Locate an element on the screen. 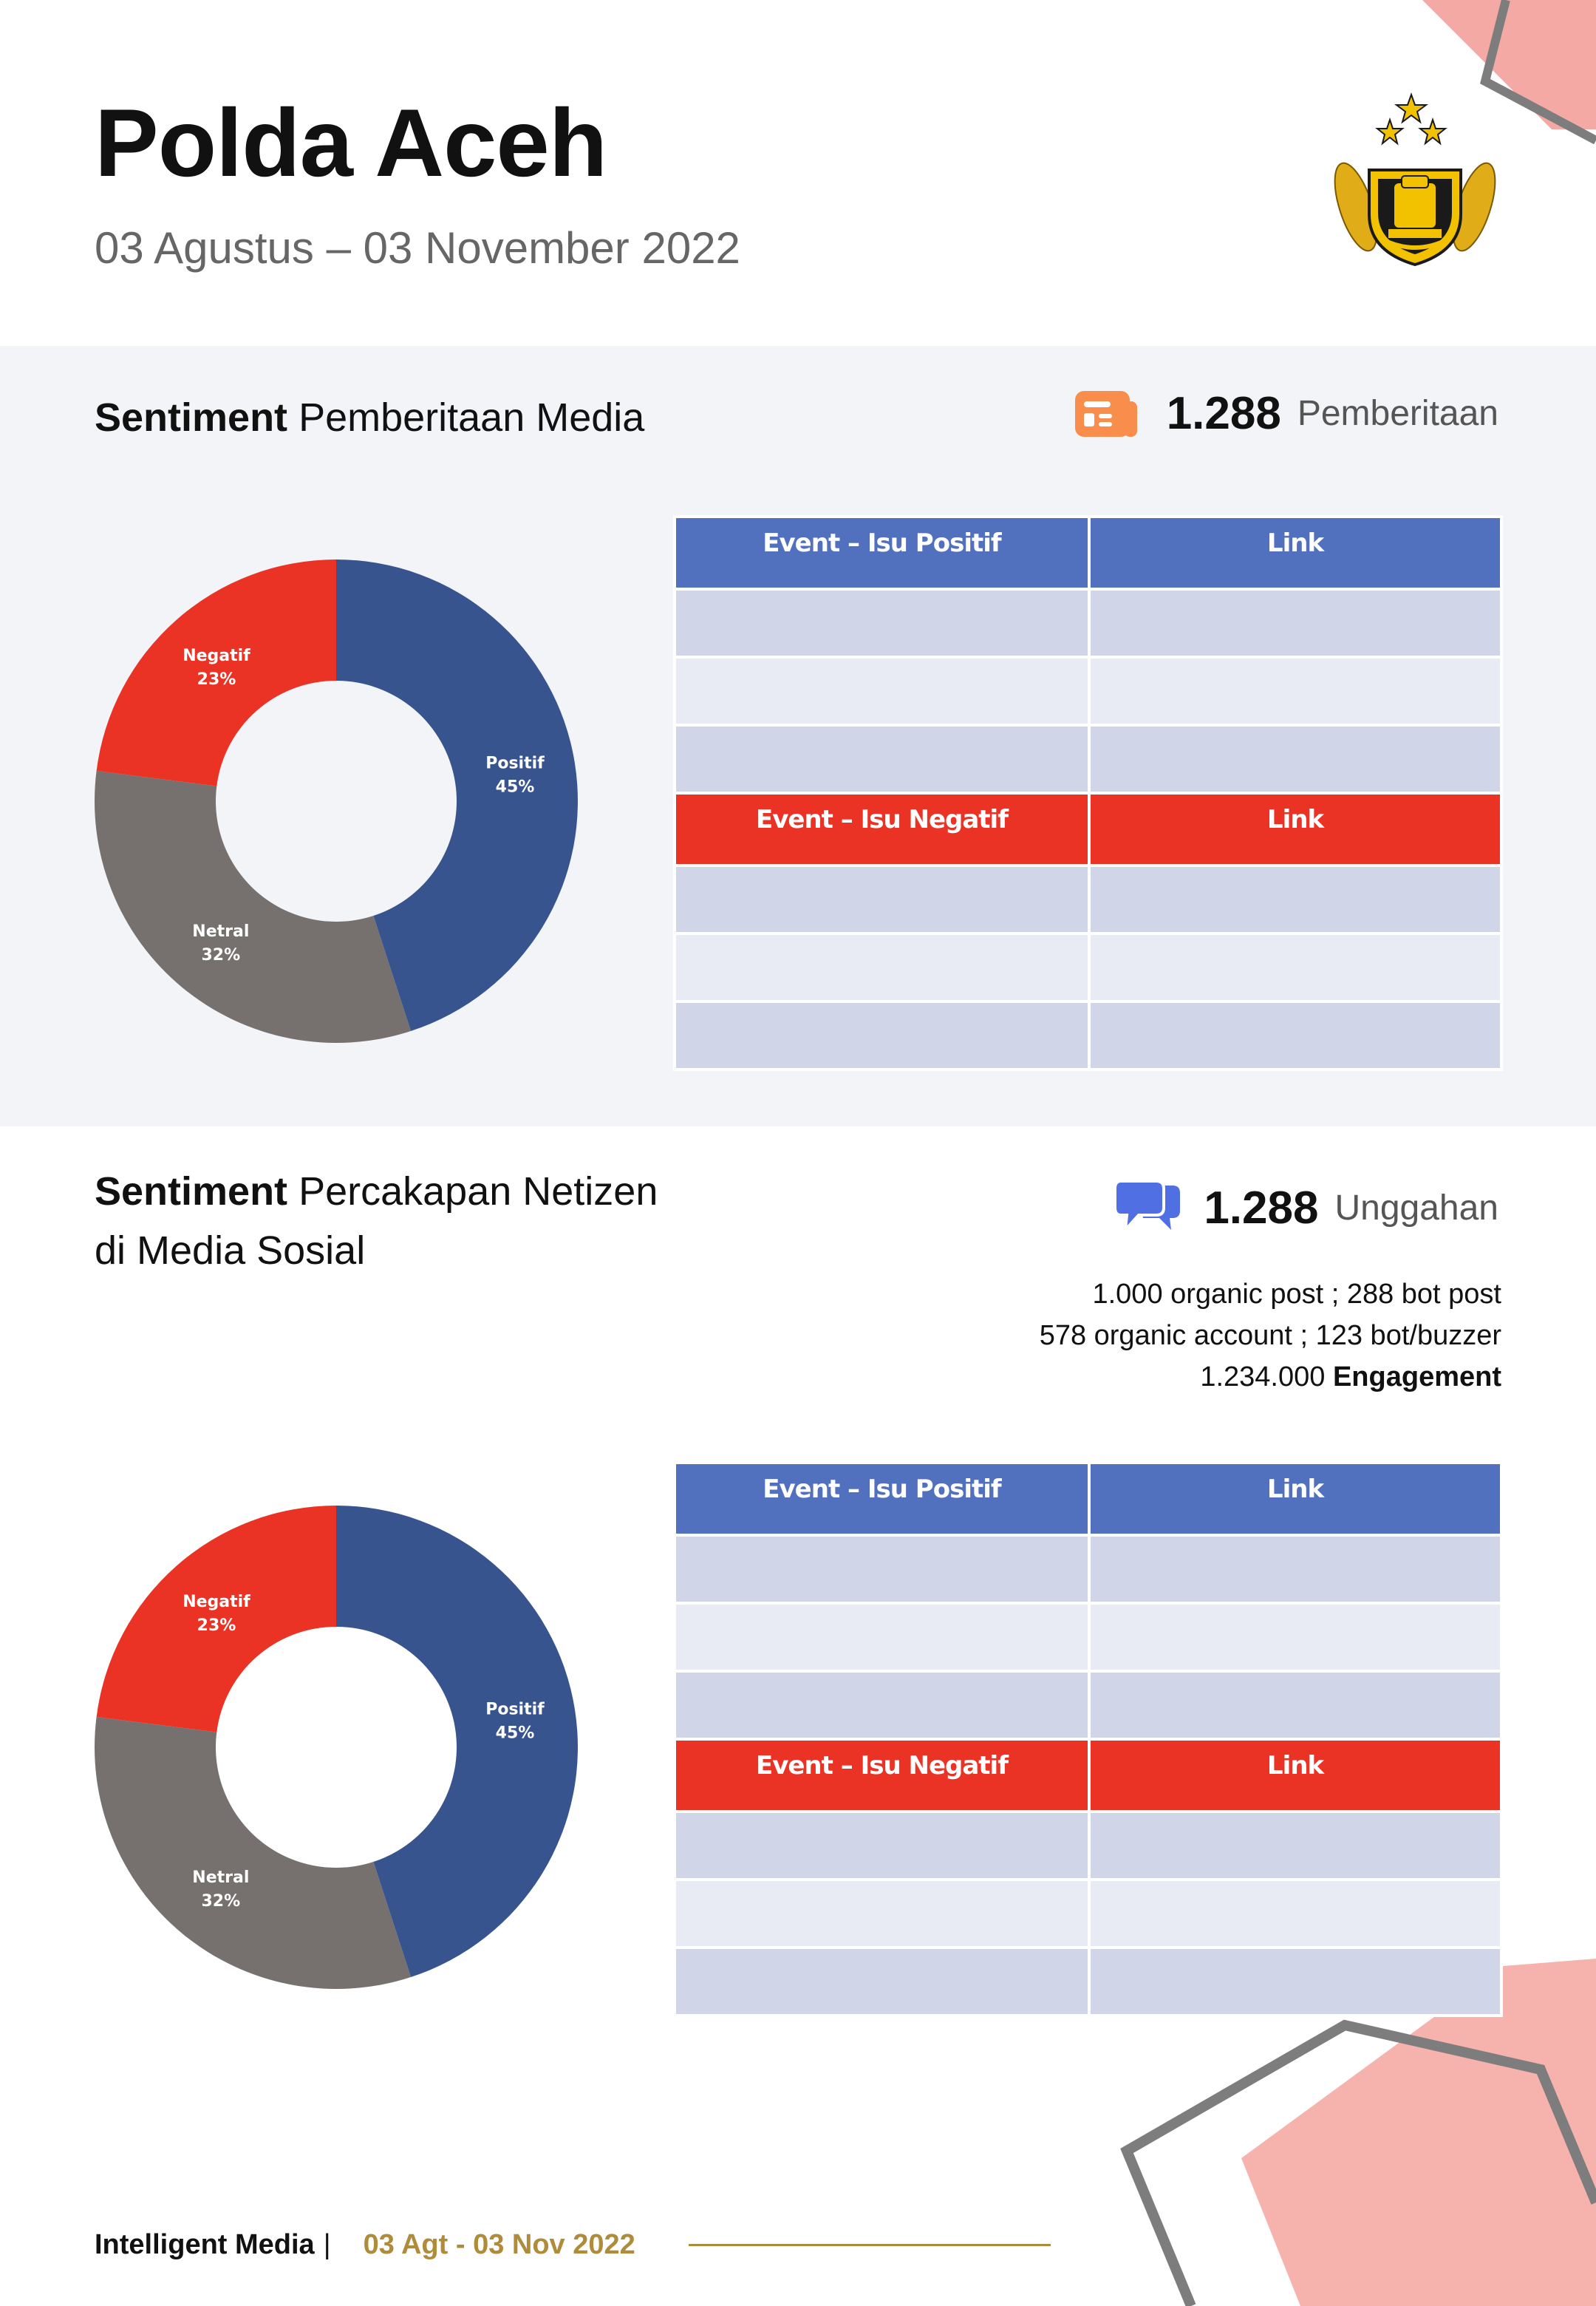  media-sentiment-donut-chart: Positif 45% Netral 32% Negatif 23% is located at coordinates (336, 802).